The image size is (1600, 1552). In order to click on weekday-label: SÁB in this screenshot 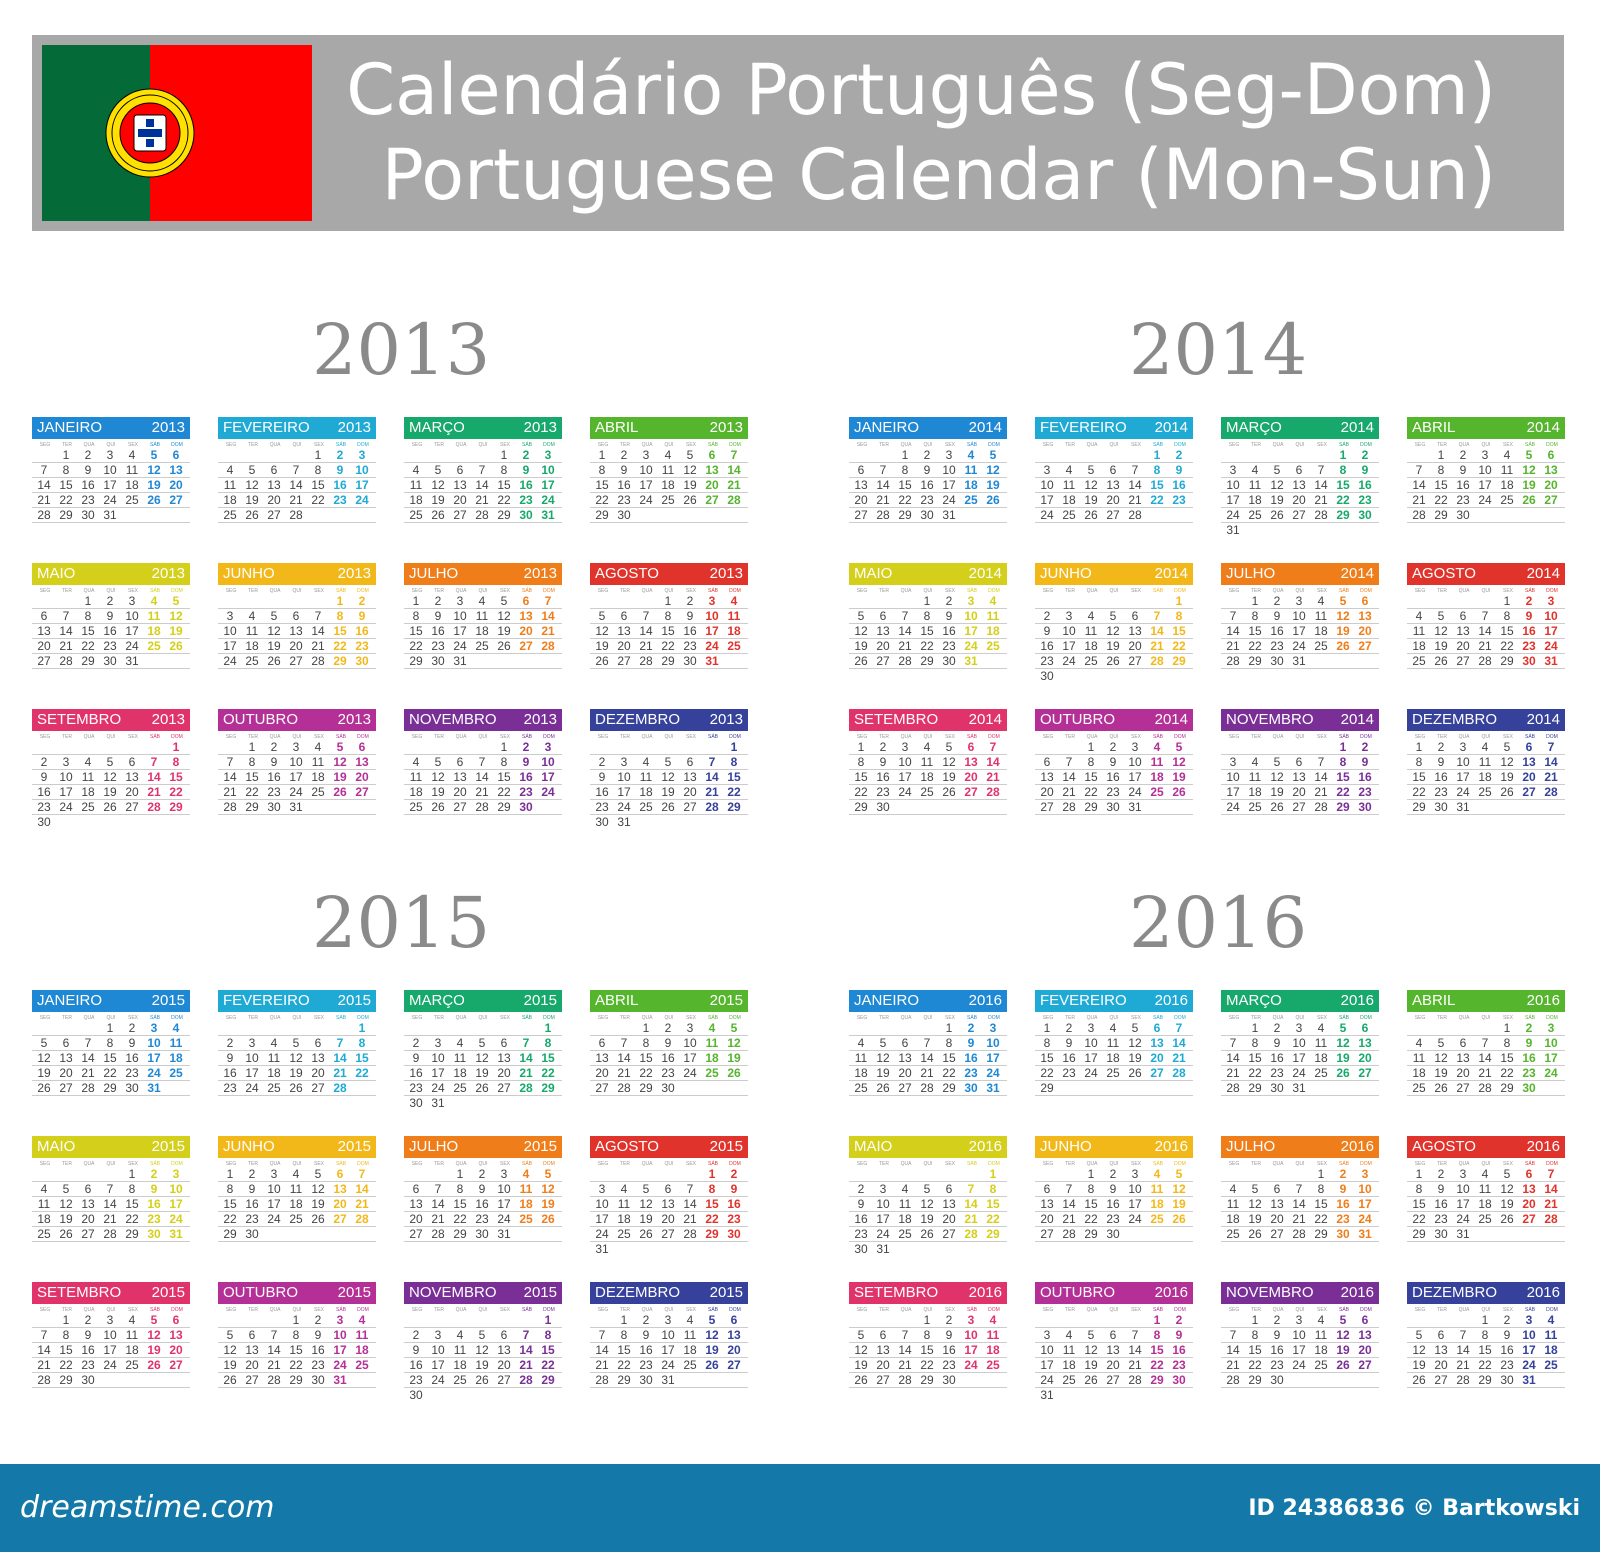, I will do `click(1343, 1018)`.